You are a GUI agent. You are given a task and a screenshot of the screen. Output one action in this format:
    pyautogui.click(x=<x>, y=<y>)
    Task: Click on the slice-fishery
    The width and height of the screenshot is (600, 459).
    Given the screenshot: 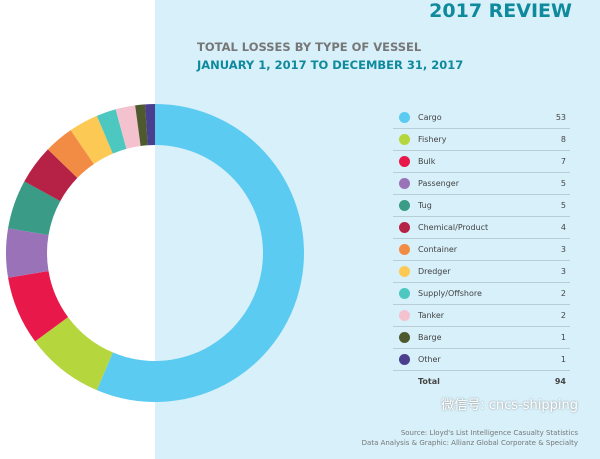 What is the action you would take?
    pyautogui.click(x=74, y=354)
    